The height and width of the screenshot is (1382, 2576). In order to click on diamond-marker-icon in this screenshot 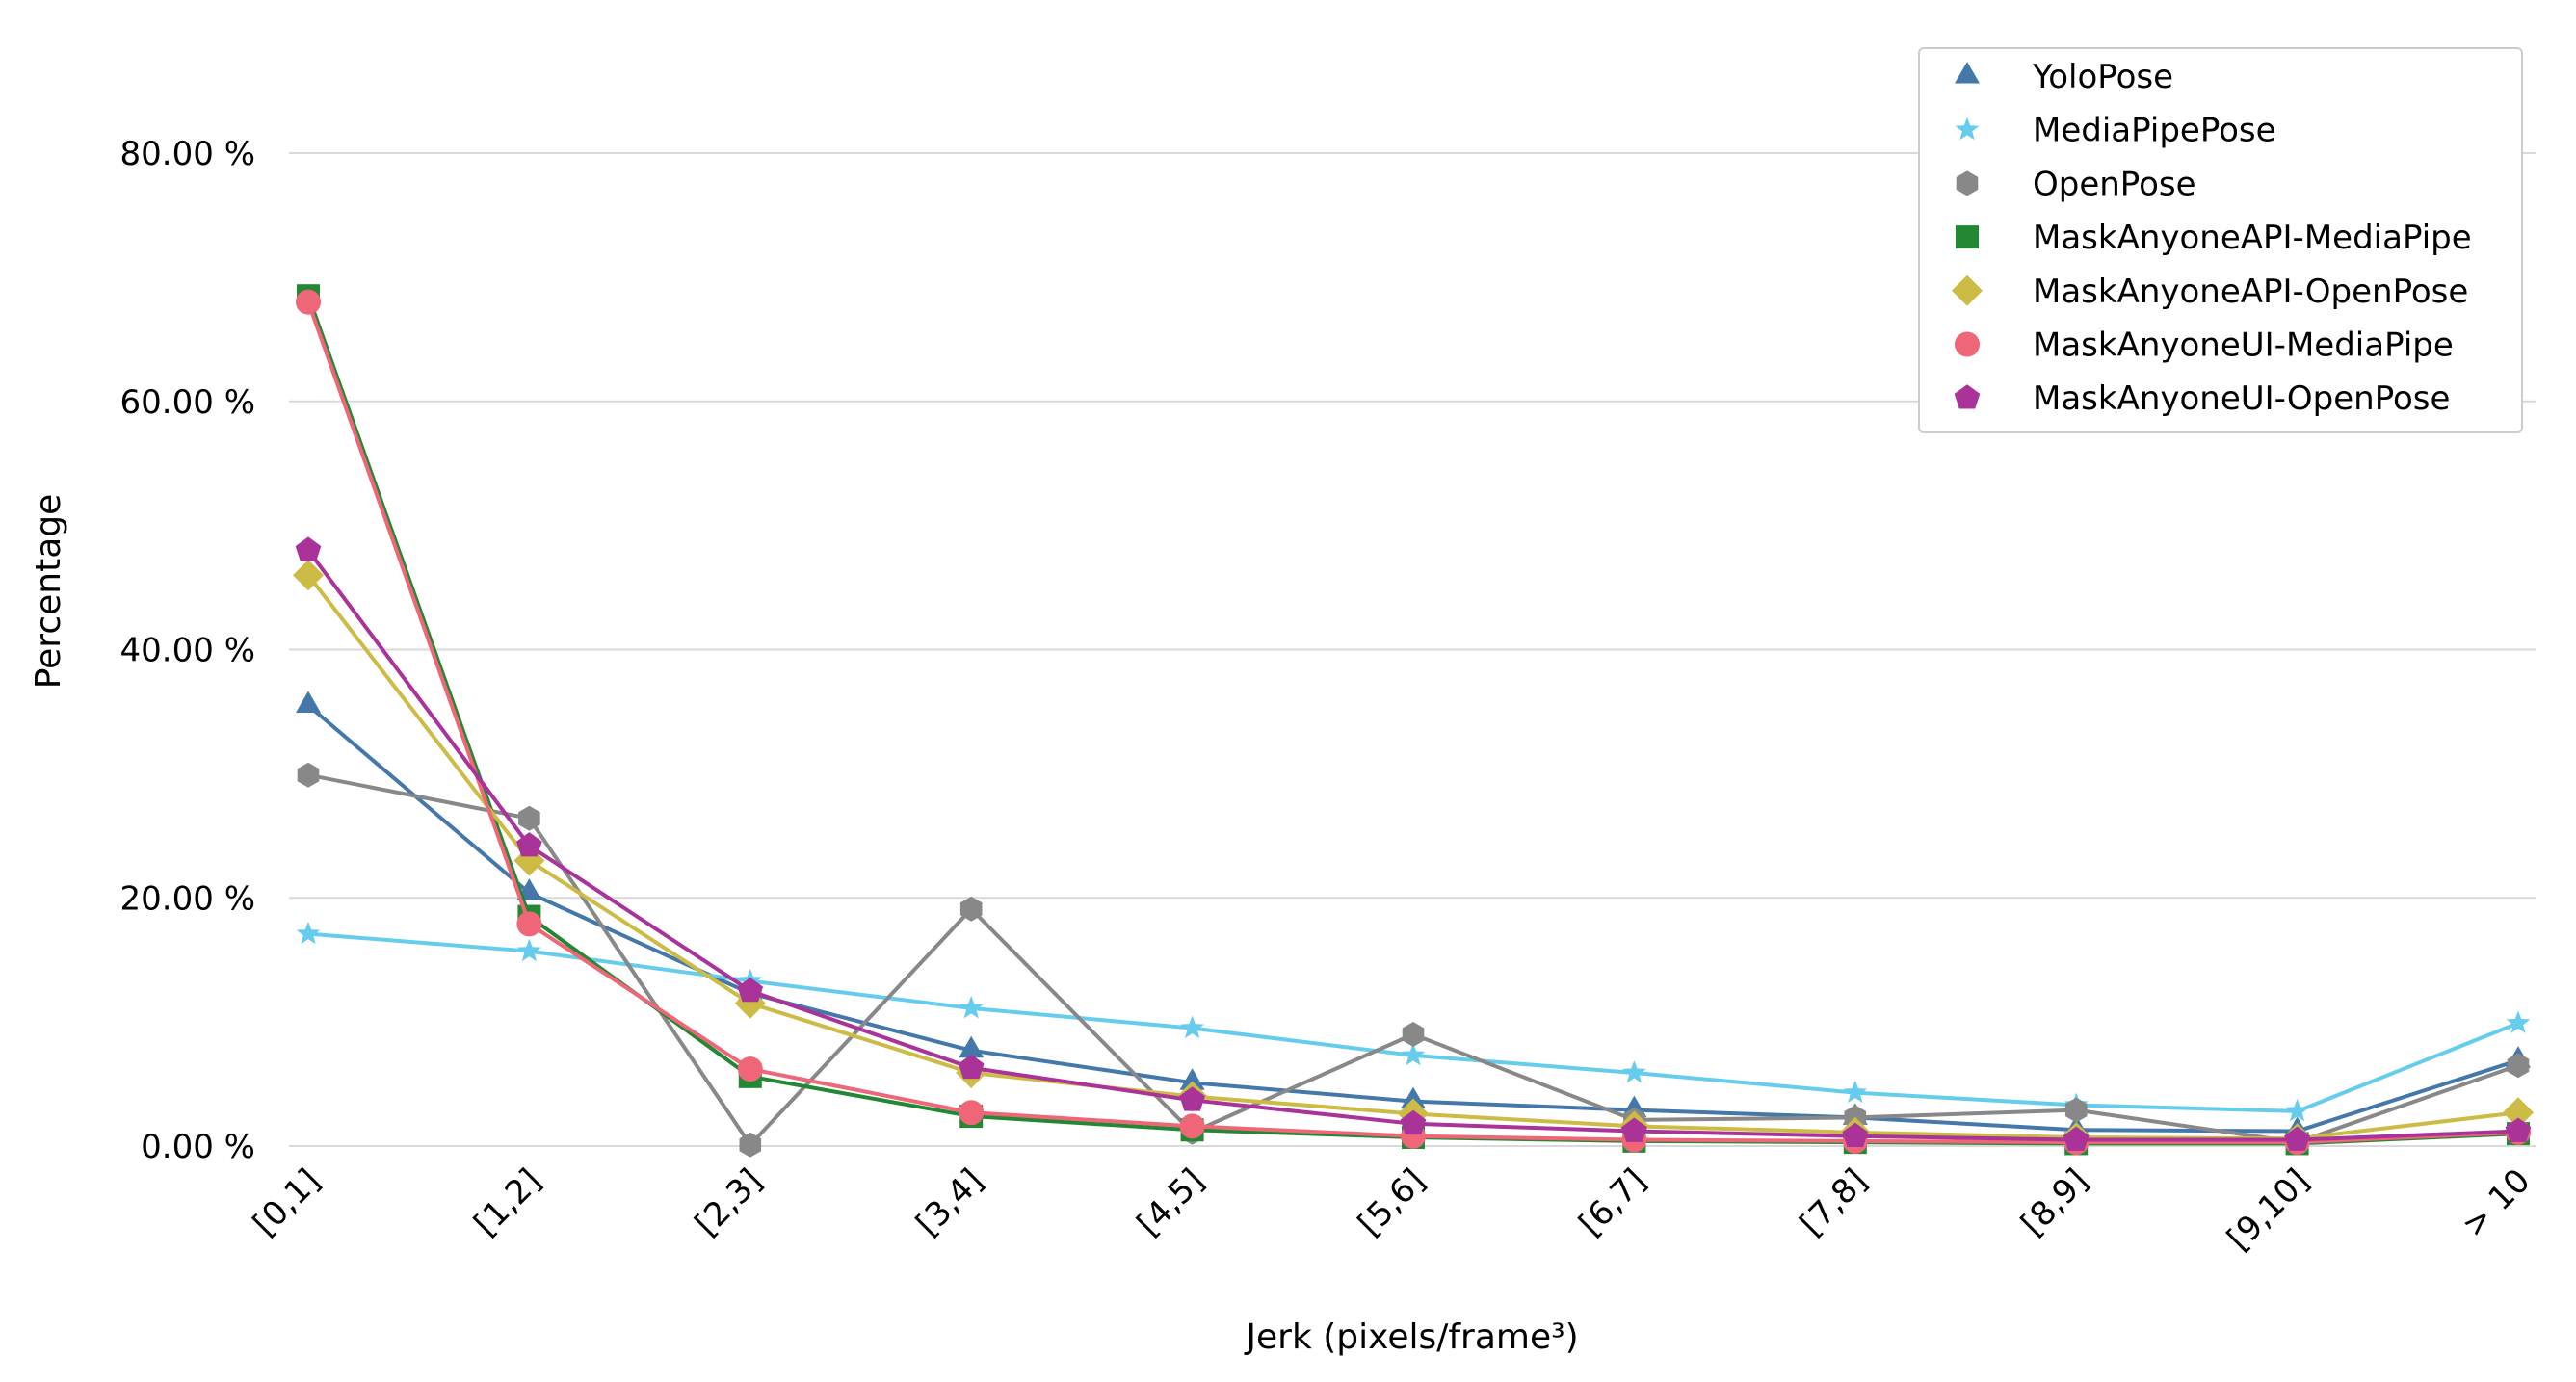, I will do `click(1968, 290)`.